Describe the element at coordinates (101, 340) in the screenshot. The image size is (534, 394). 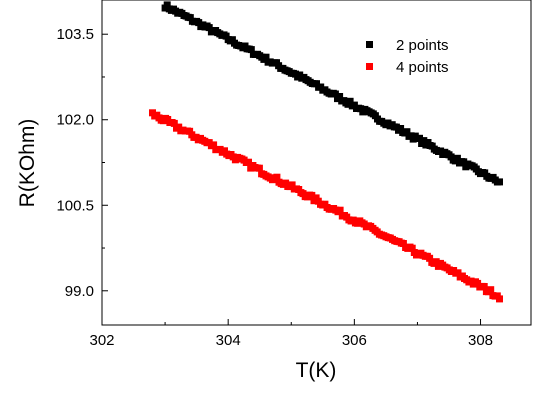
I see `x-tick-label: 302` at that location.